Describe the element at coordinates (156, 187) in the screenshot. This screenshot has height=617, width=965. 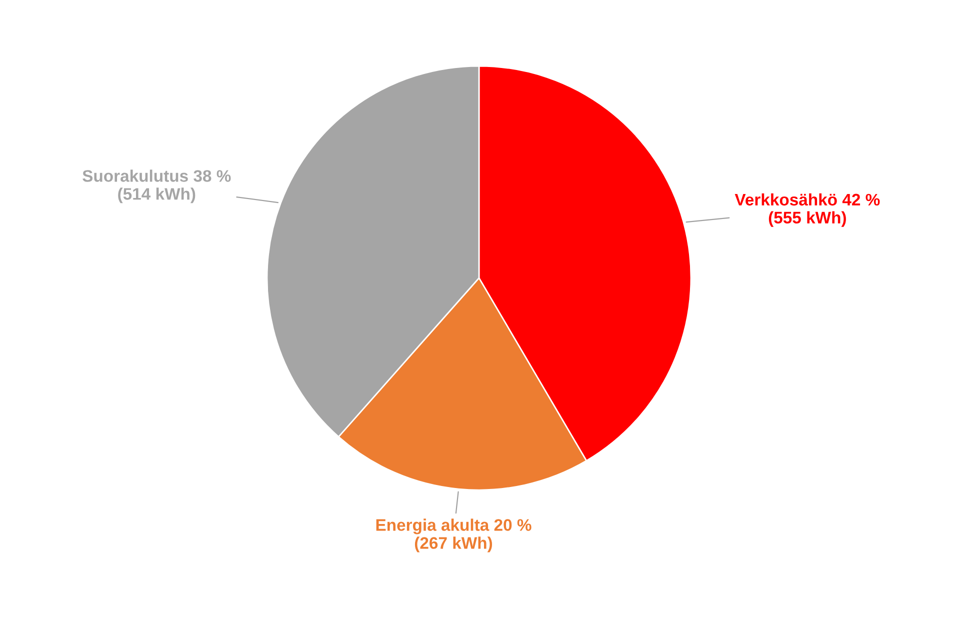
I see `slice-label: Suorakulutus 38 % (514 kWh)` at that location.